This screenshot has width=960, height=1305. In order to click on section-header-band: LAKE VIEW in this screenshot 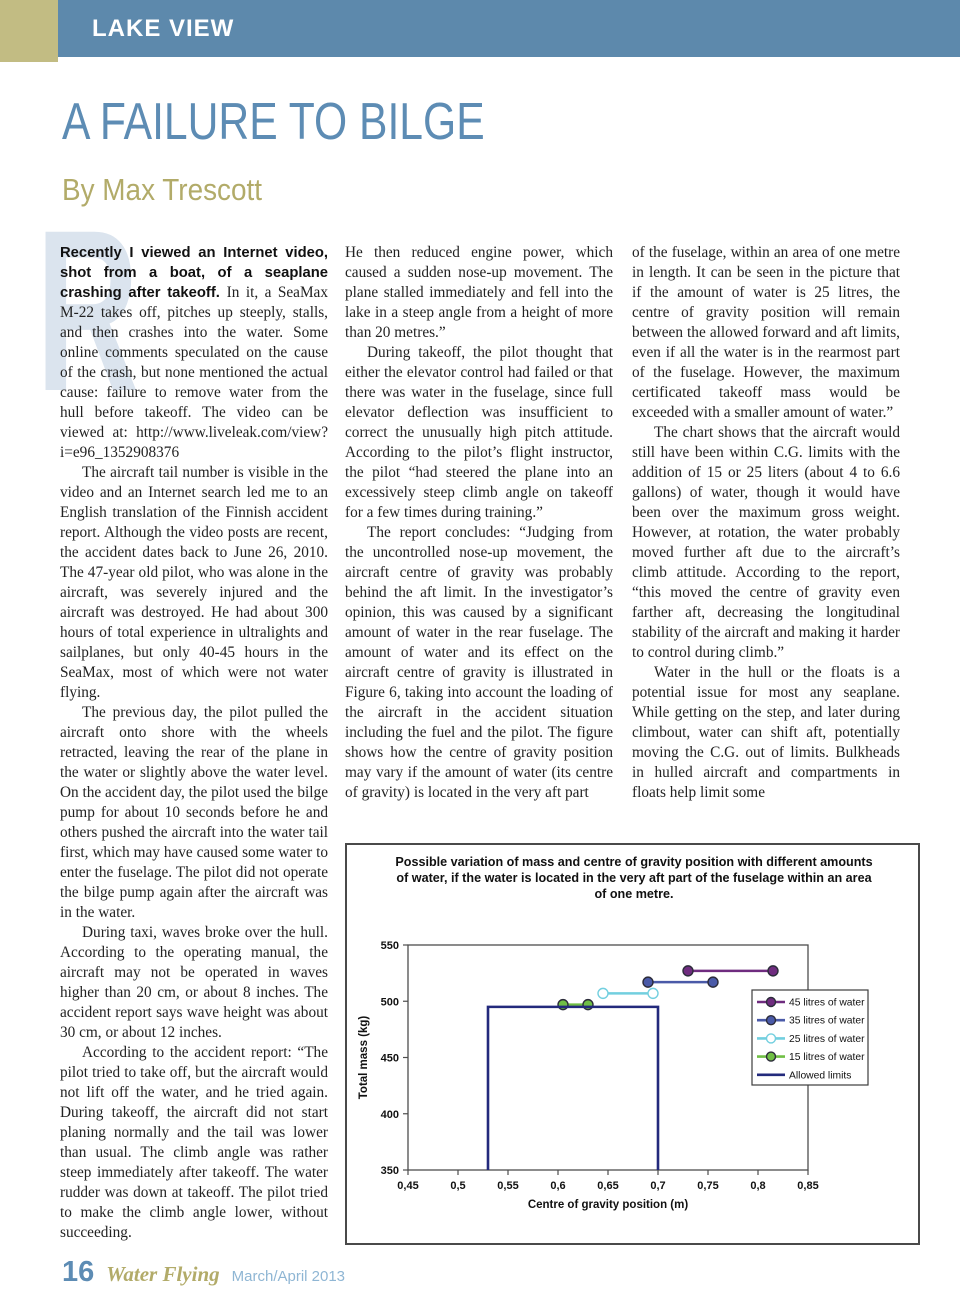, I will do `click(509, 28)`.